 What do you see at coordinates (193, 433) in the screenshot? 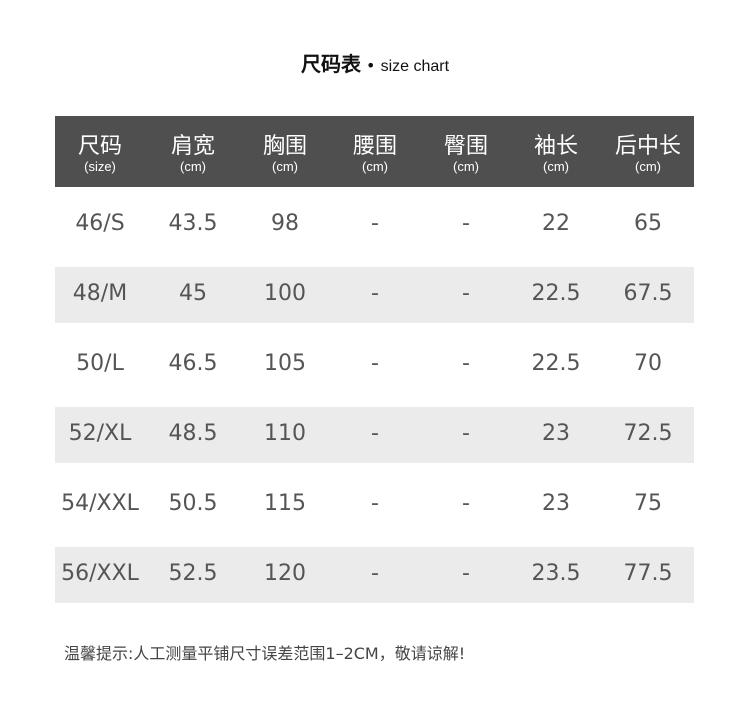
I see `table-cell: 48.5` at bounding box center [193, 433].